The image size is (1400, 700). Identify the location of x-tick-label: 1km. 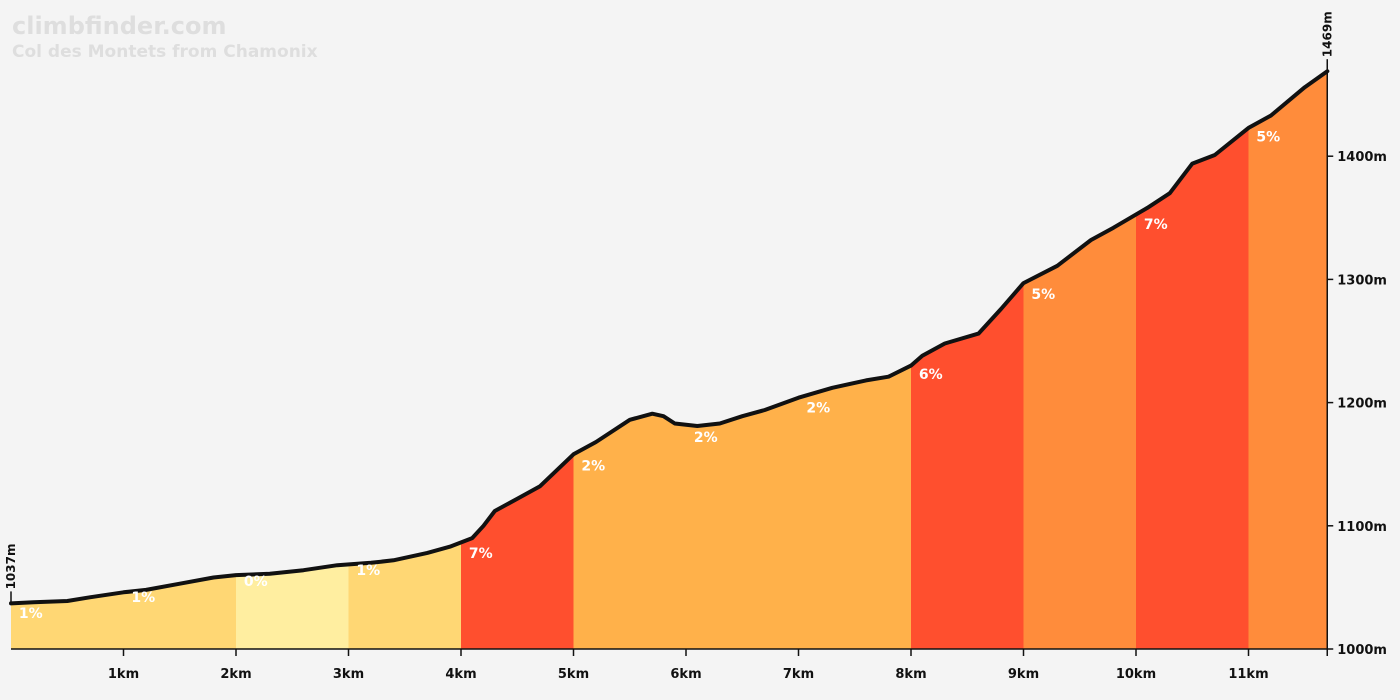
(123, 674).